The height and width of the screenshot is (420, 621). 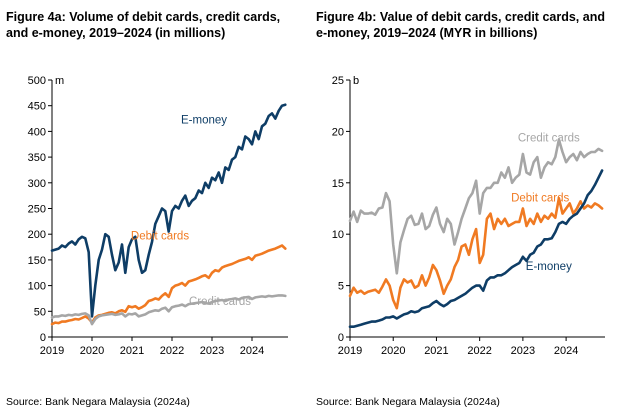 I want to click on y-tick-label: 100, so click(x=37, y=287).